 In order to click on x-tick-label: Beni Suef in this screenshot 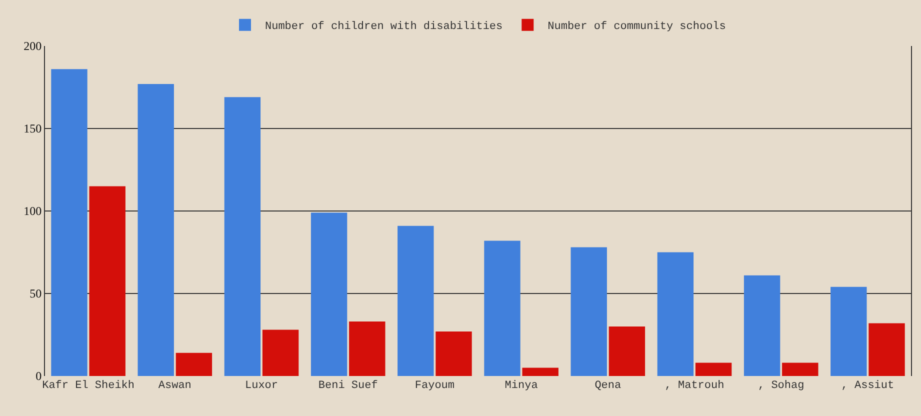, I will do `click(348, 386)`.